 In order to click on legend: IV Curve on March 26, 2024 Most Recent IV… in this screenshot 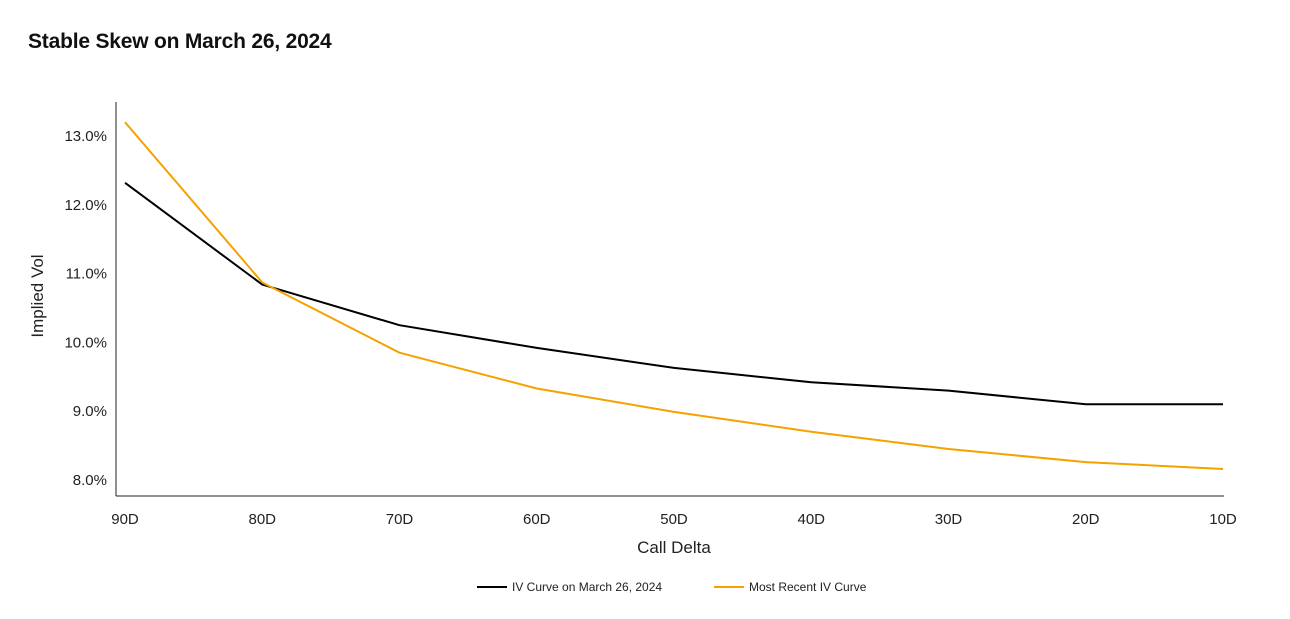, I will do `click(672, 587)`.